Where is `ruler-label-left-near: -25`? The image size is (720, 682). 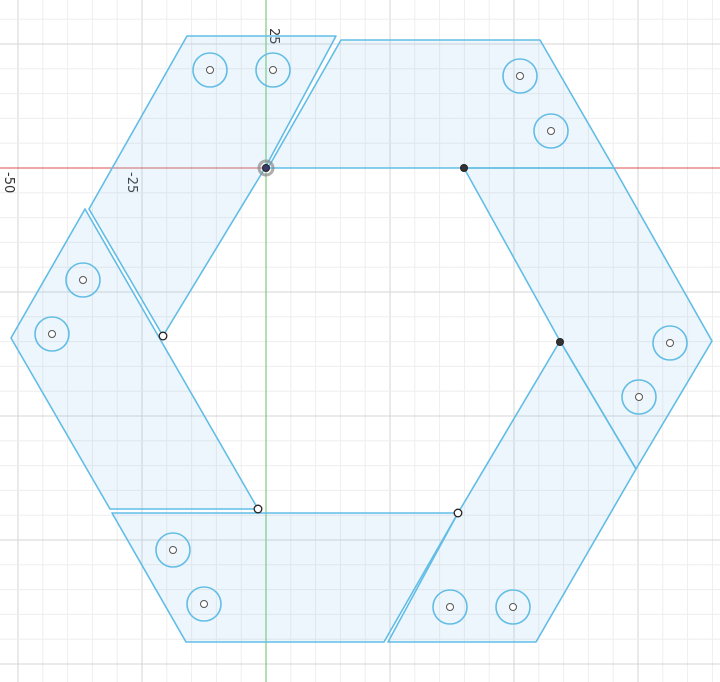 ruler-label-left-near: -25 is located at coordinates (131, 182).